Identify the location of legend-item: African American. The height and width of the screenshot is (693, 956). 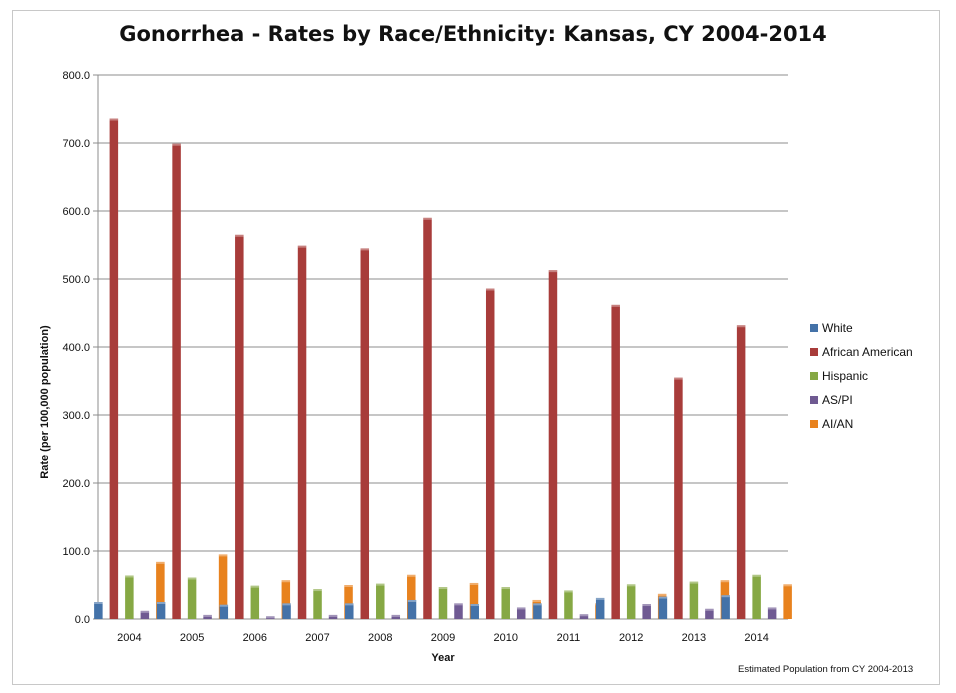
(861, 352).